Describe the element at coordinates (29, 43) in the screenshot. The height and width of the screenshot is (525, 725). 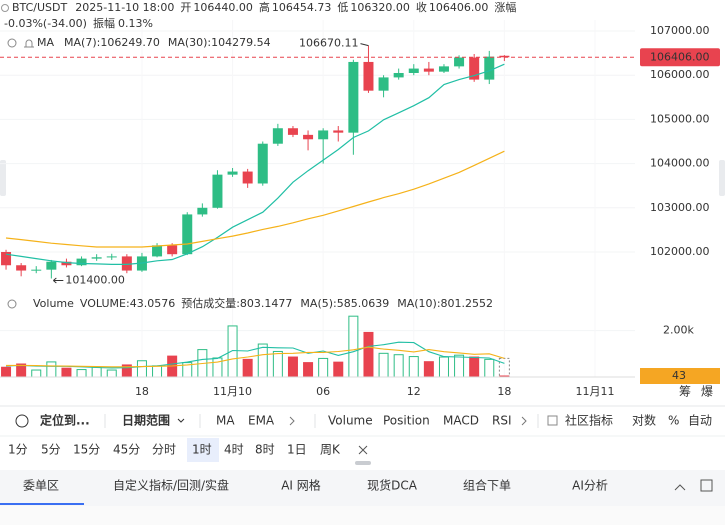
I see `alert-icon` at that location.